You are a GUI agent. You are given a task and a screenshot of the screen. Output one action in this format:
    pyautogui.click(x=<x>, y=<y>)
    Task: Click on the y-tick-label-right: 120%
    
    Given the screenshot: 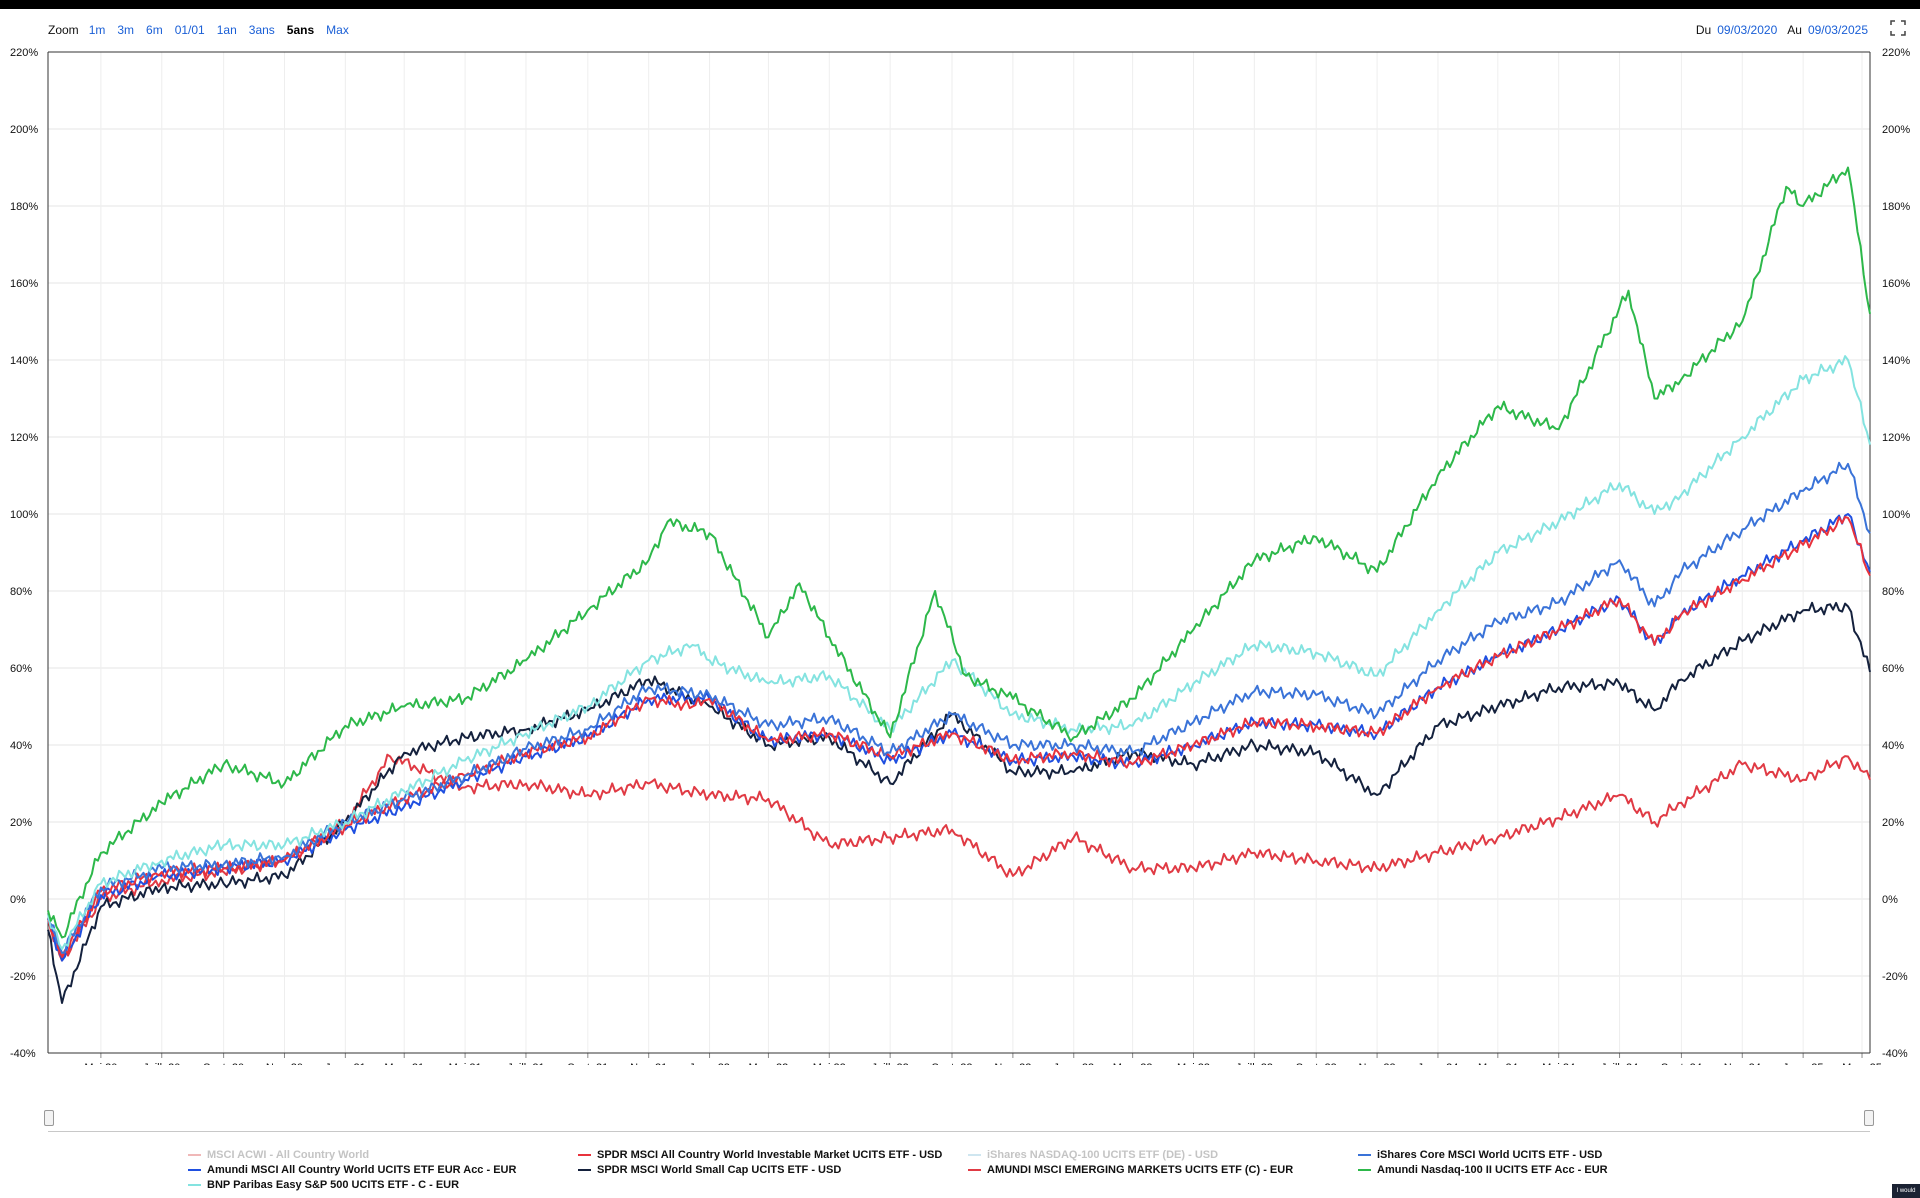 What is the action you would take?
    pyautogui.click(x=1896, y=438)
    